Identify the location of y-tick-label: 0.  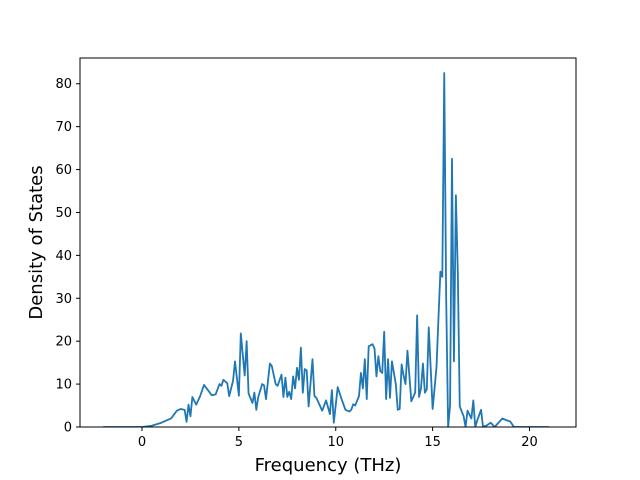
(68, 428).